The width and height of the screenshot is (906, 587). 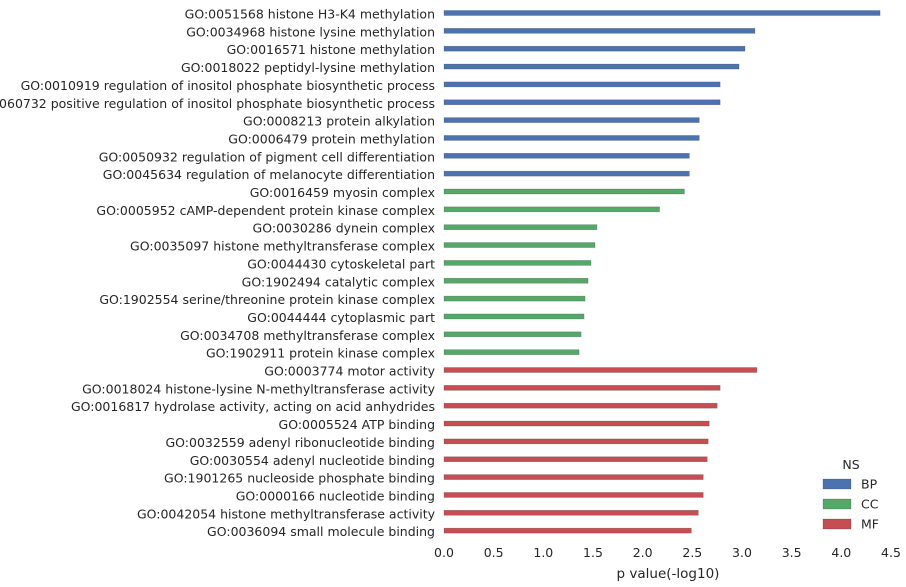 What do you see at coordinates (870, 524) in the screenshot?
I see `legend-label: MF` at bounding box center [870, 524].